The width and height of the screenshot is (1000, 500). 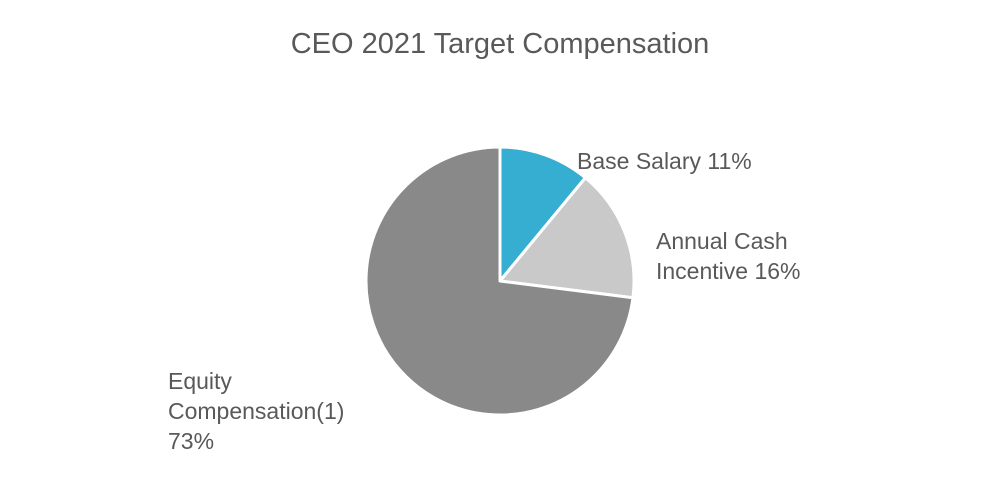 I want to click on label-annual-cash-incentive: Annual Cash Incentive 16%, so click(x=728, y=256).